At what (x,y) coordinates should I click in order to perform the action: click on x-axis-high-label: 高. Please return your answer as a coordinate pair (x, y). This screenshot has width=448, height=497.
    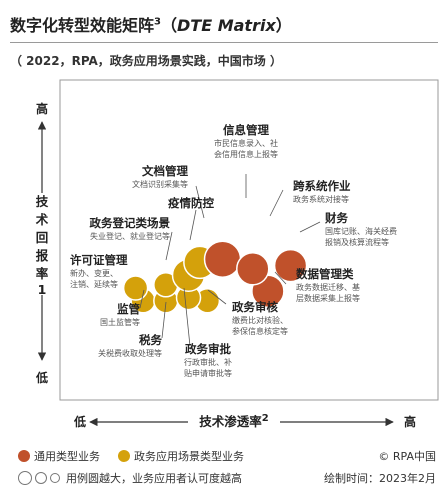
    Looking at the image, I should click on (410, 421).